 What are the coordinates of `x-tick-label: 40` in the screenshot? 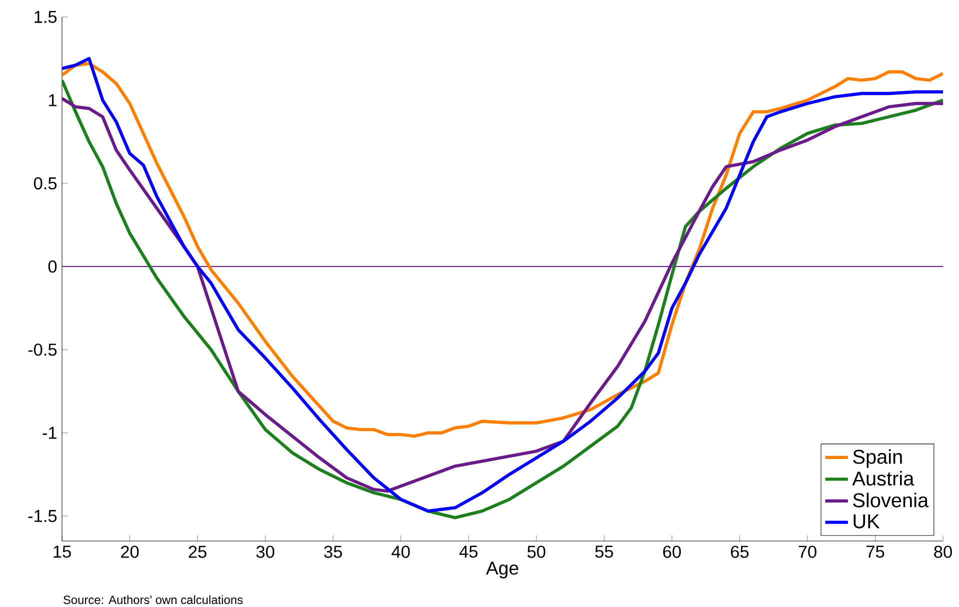 It's located at (401, 552).